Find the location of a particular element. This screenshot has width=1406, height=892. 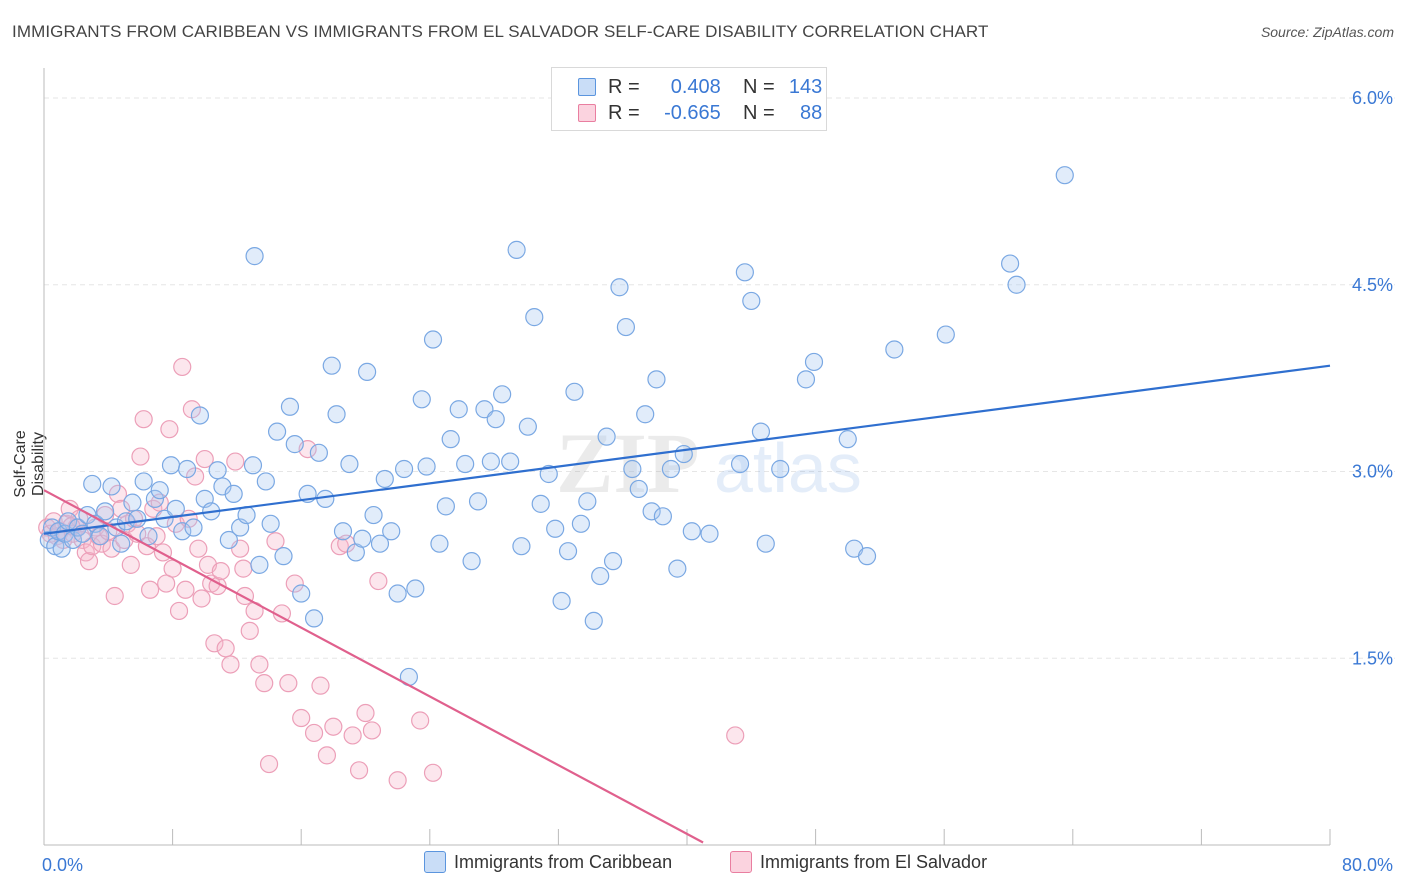

legend-r-value-el-salvador: -0.665 is located at coordinates (692, 112).